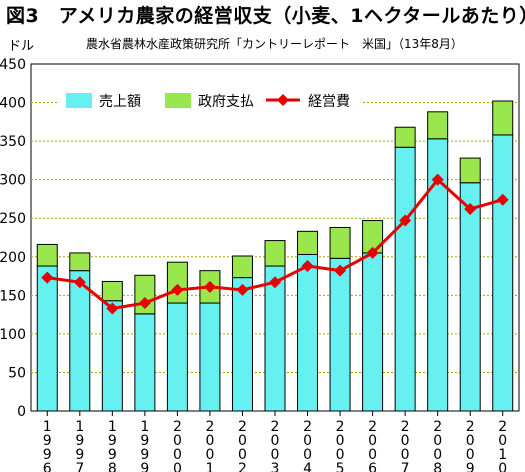 This screenshot has width=525, height=472. What do you see at coordinates (13, 335) in the screenshot?
I see `y-tick-label: 100` at bounding box center [13, 335].